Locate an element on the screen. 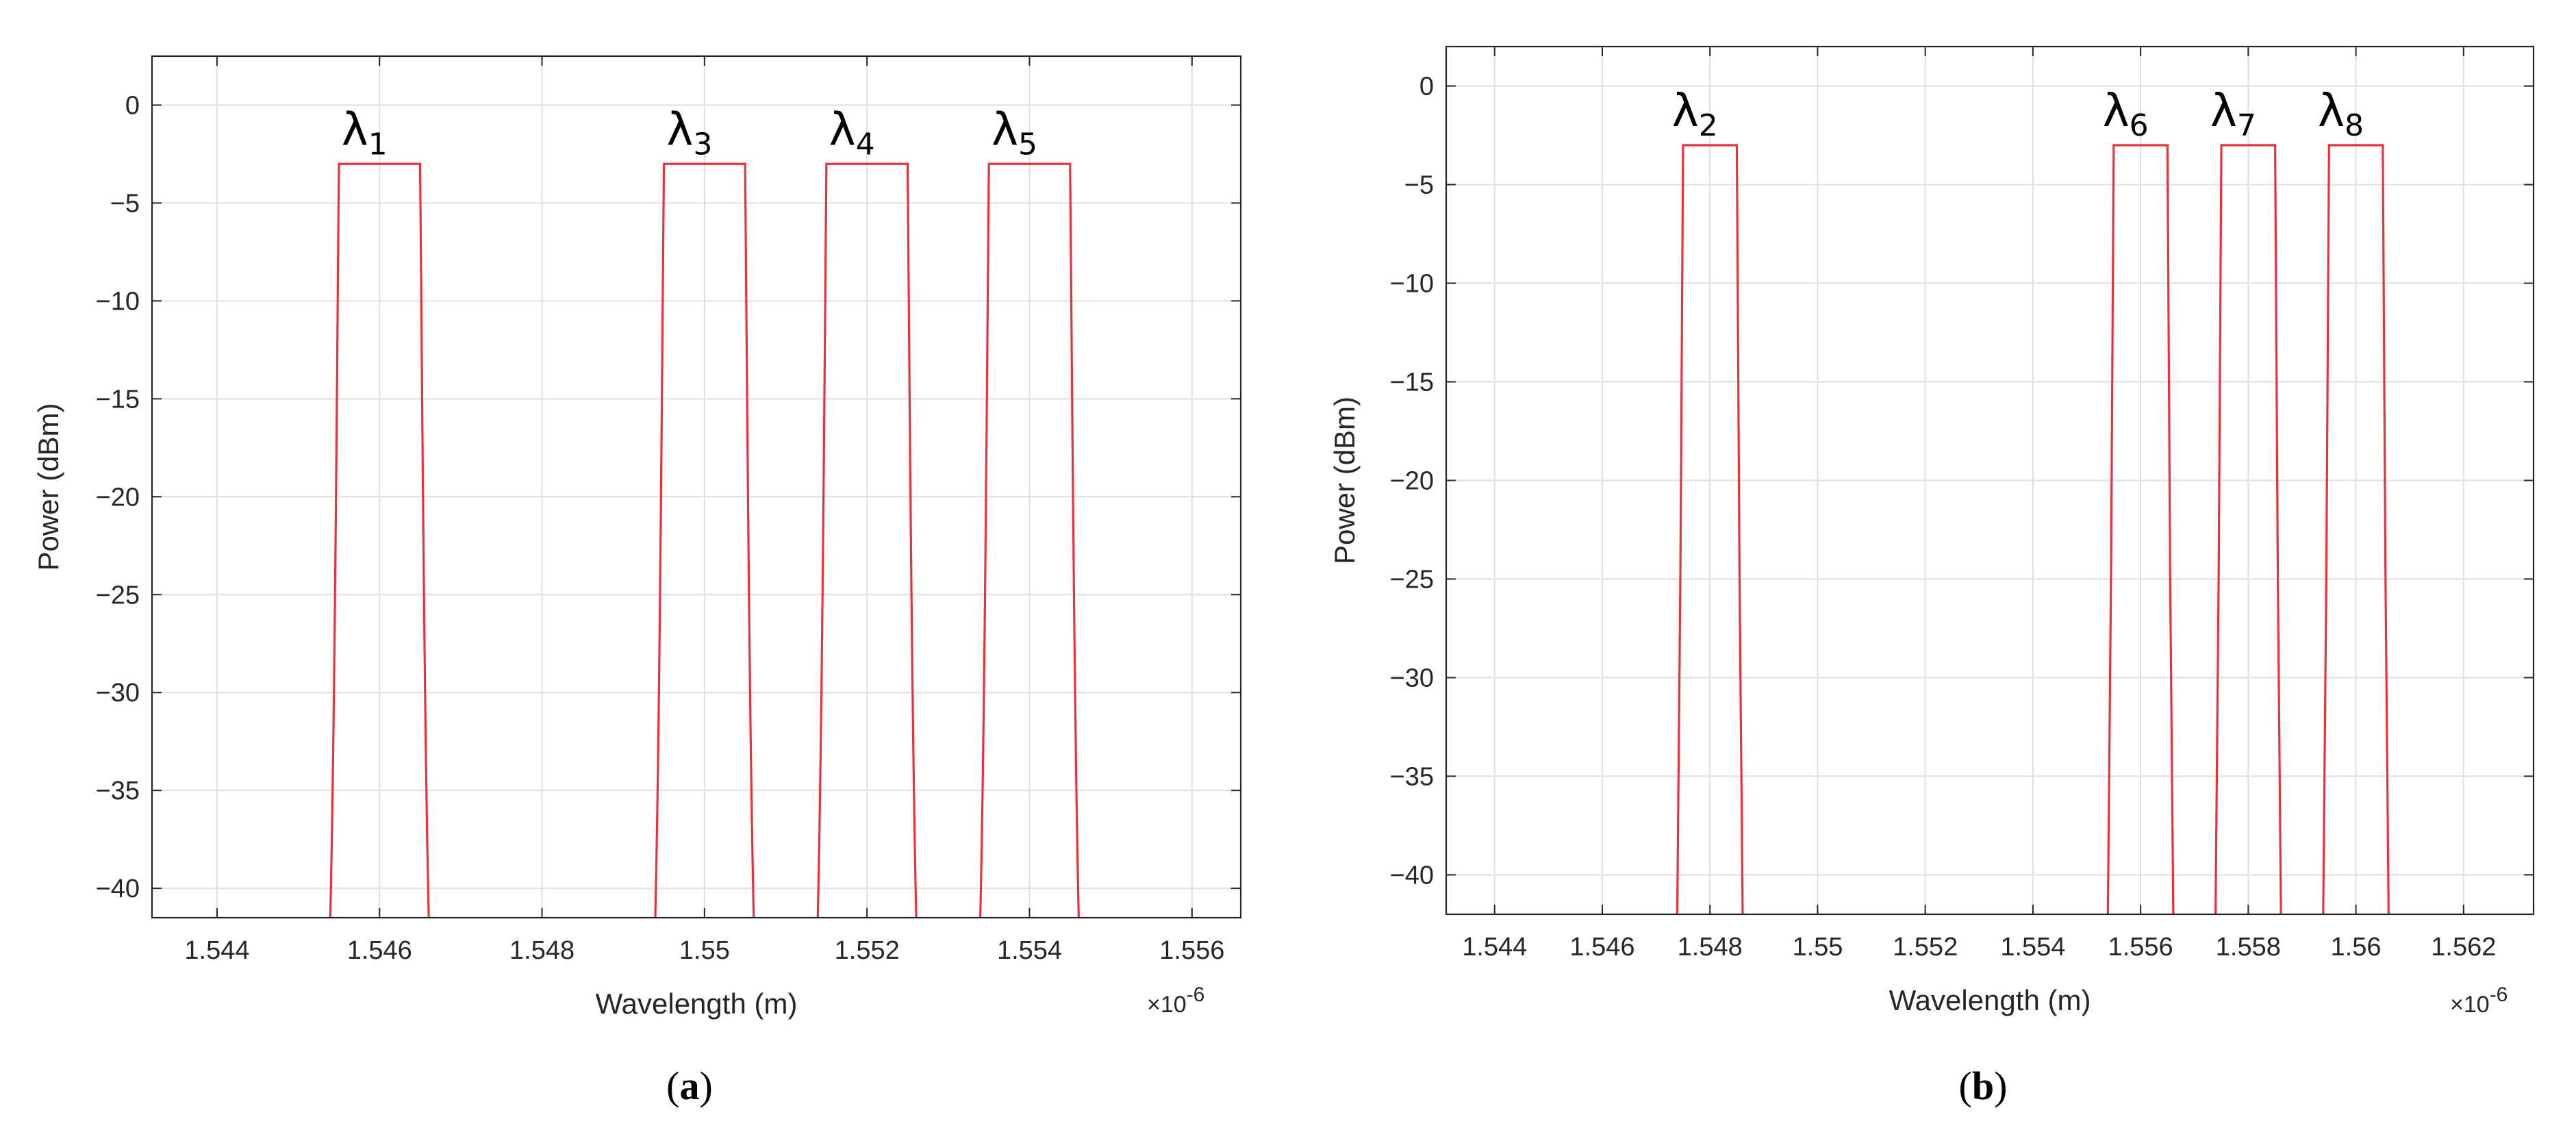  x-tick-label: 1.562 is located at coordinates (2463, 947).